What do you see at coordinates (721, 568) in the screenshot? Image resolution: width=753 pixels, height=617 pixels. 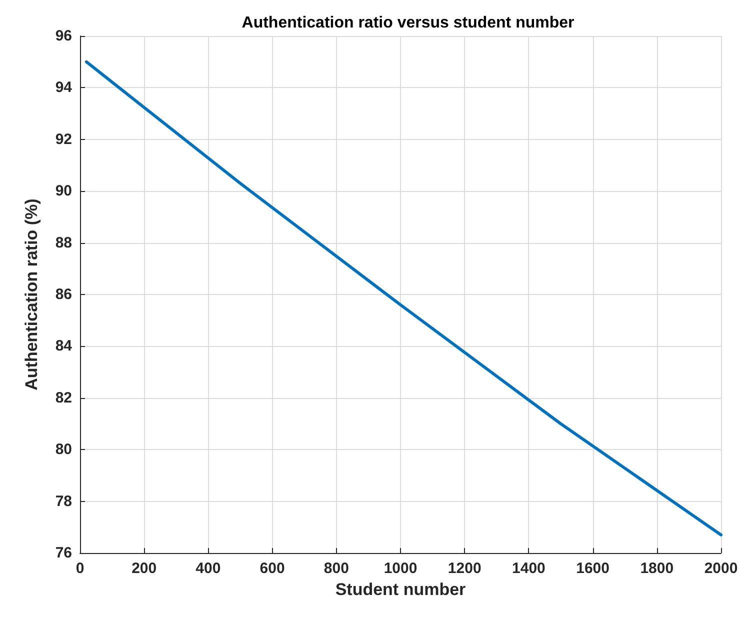 I see `x-tick-label: 2000` at bounding box center [721, 568].